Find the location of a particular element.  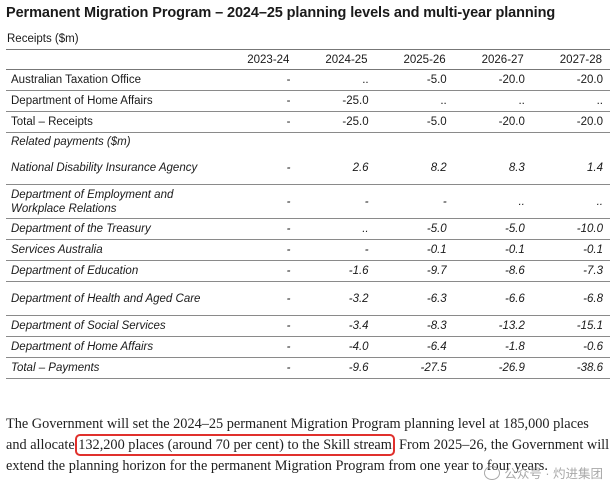

row-label: Department of the Treasury is located at coordinates (113, 229).